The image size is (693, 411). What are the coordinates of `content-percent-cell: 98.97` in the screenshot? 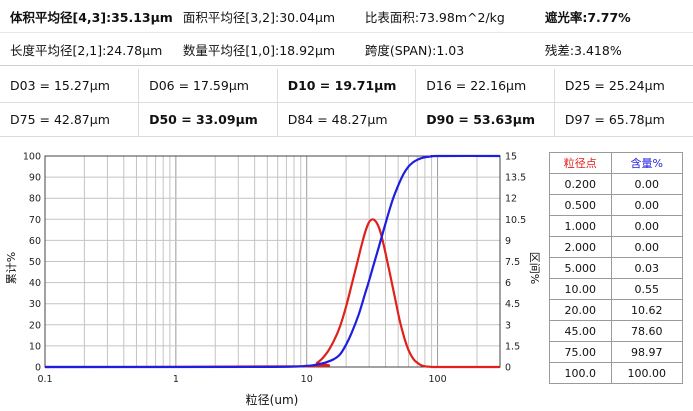 It's located at (647, 352).